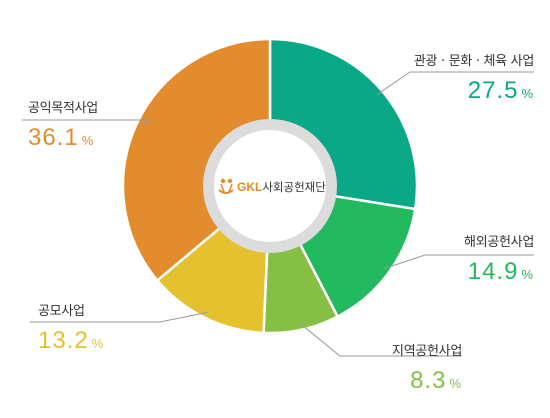  I want to click on label-contest: 공모사업 13.2%, so click(71, 327).